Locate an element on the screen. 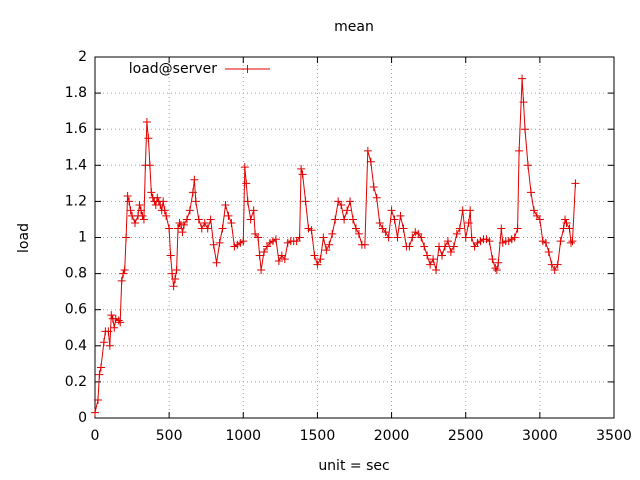  y-tick-label: 1.8 is located at coordinates (76, 93).